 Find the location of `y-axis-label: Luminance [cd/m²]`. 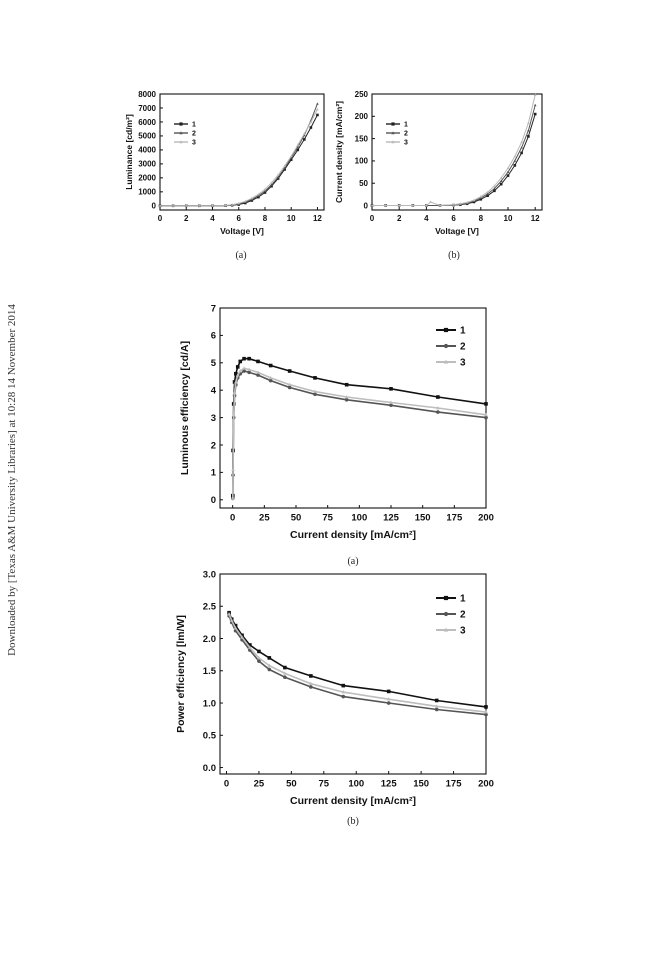

y-axis-label: Luminance [cd/m²] is located at coordinates (129, 152).